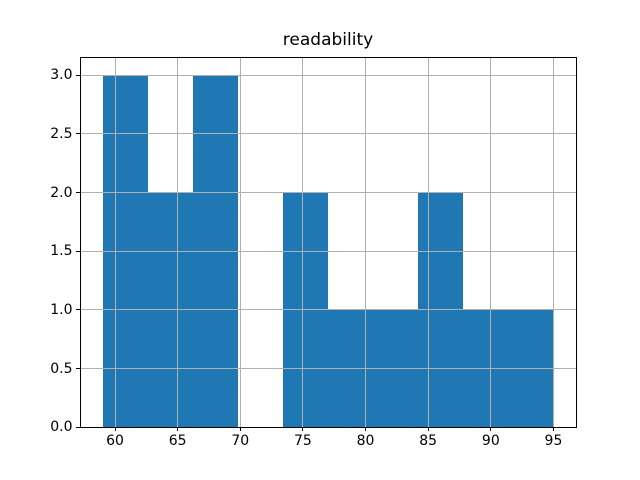  Describe the element at coordinates (61, 251) in the screenshot. I see `y-tick-label: 1.5` at that location.